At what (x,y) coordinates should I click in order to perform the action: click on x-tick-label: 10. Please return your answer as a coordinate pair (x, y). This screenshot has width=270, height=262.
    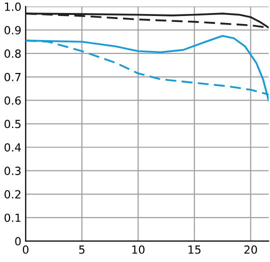
    Looking at the image, I should click on (138, 249).